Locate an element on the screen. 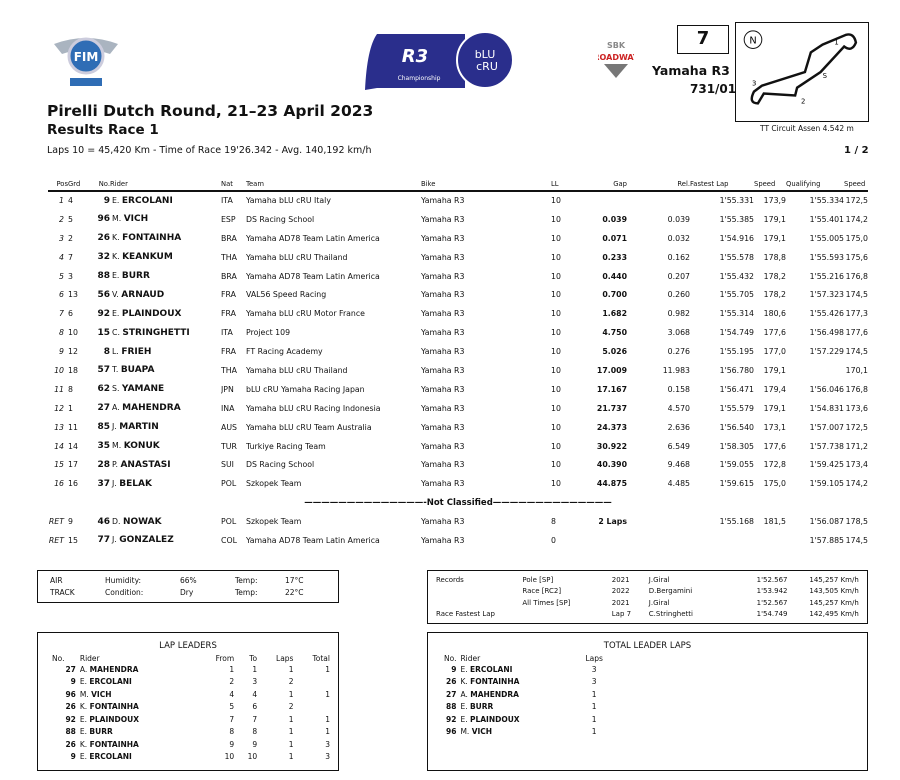  rider: S. YAMANE is located at coordinates (165, 389).